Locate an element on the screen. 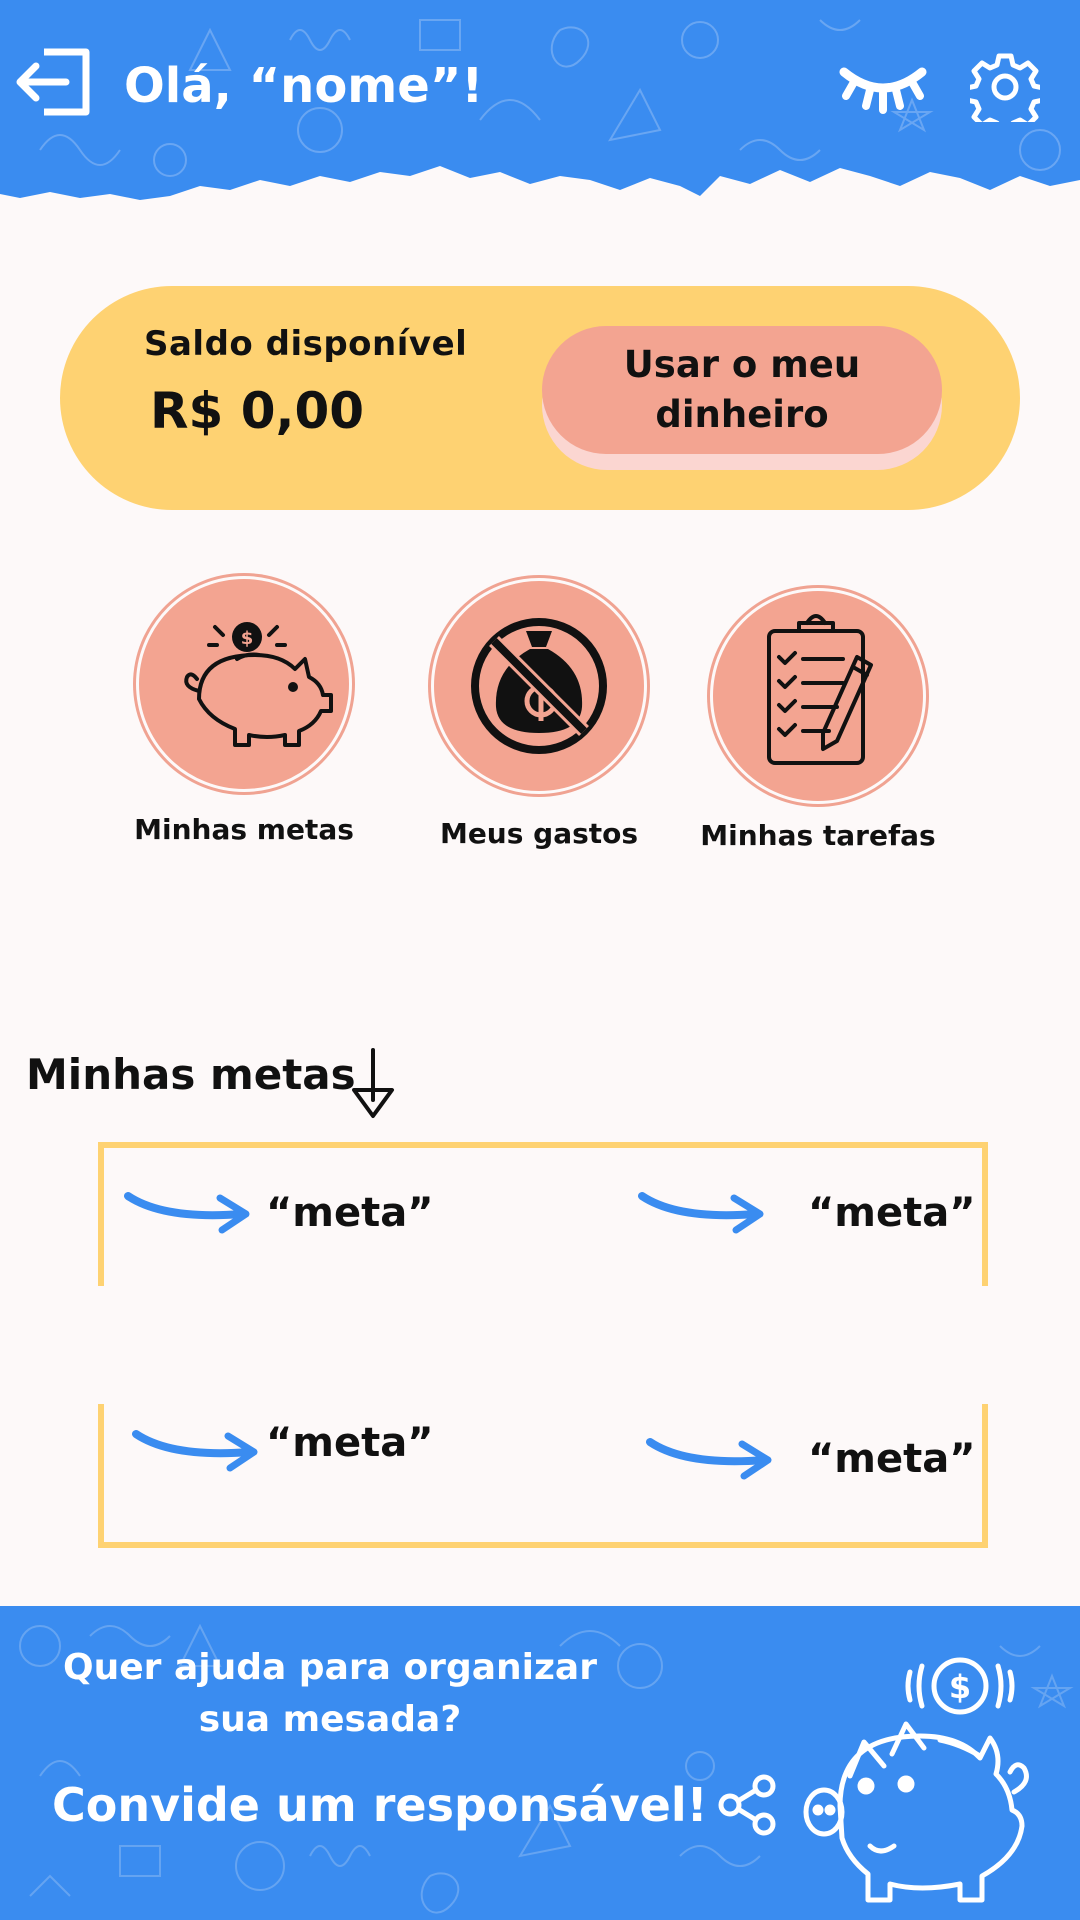 This screenshot has height=1920, width=1080. share-icon is located at coordinates (747, 1805).